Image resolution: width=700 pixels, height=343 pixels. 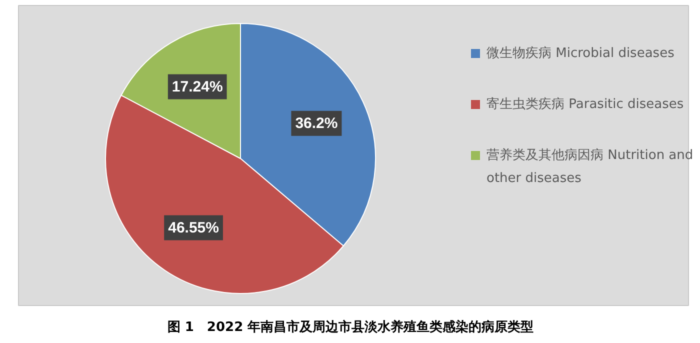 I want to click on caption: 图 1 2022 年南昌市及周边市县淡水养殖鱼类感染的病原类型, so click(x=350, y=327).